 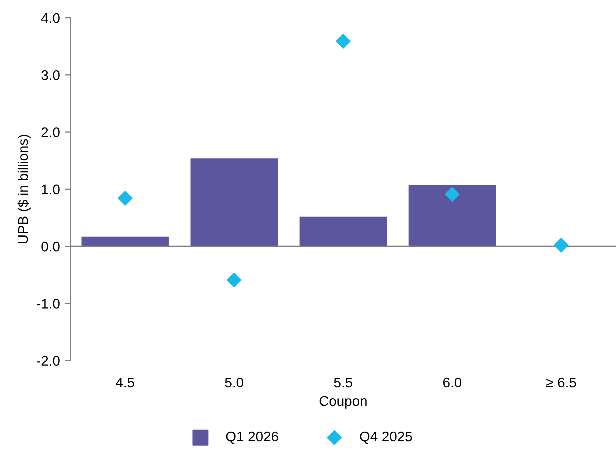 I want to click on y-tick-label: -2.0, so click(x=48, y=361).